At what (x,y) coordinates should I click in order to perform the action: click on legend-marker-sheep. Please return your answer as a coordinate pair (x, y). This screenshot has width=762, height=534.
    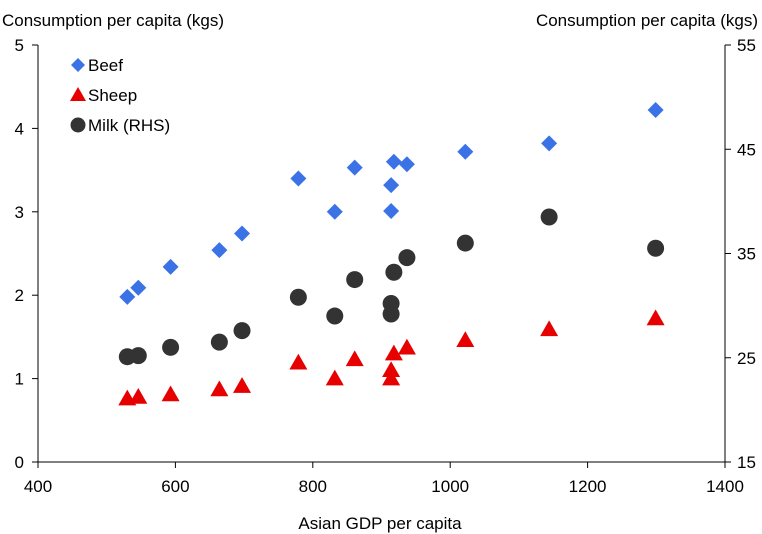
    Looking at the image, I should click on (78, 94).